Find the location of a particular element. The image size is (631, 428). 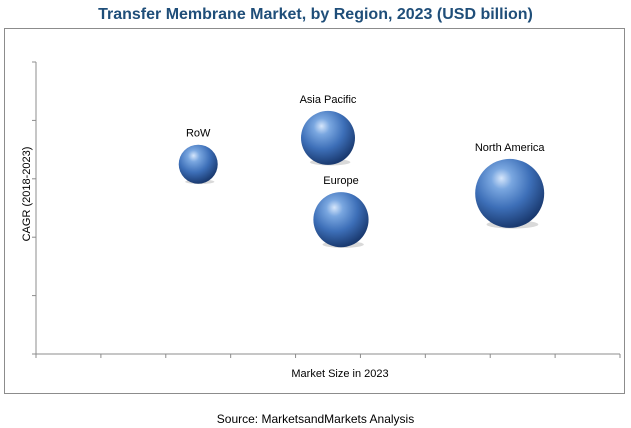

y-axis-ticks is located at coordinates (34, 208).